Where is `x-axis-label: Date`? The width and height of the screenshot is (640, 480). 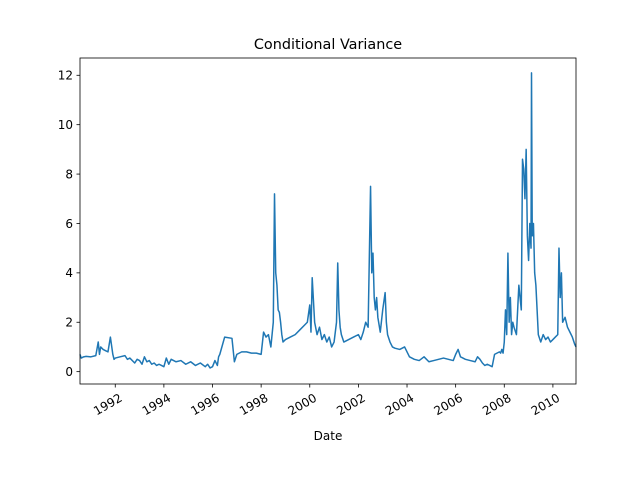 x-axis-label: Date is located at coordinates (328, 436).